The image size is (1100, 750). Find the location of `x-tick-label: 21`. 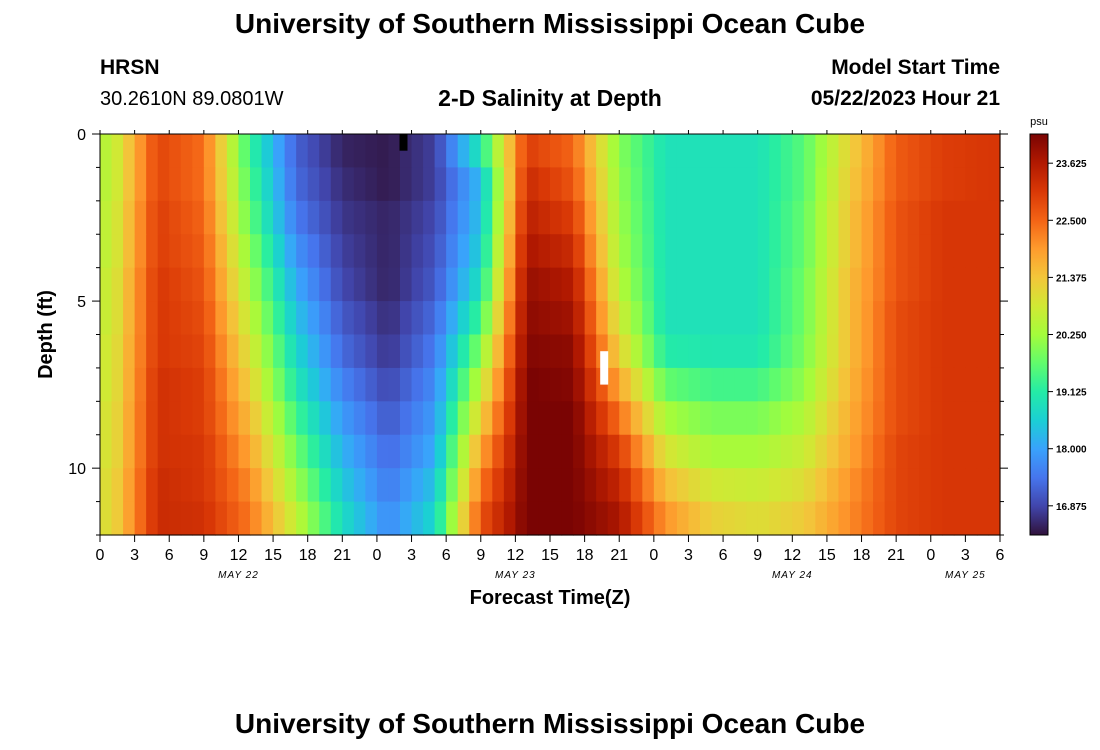

x-tick-label: 21 is located at coordinates (619, 555).